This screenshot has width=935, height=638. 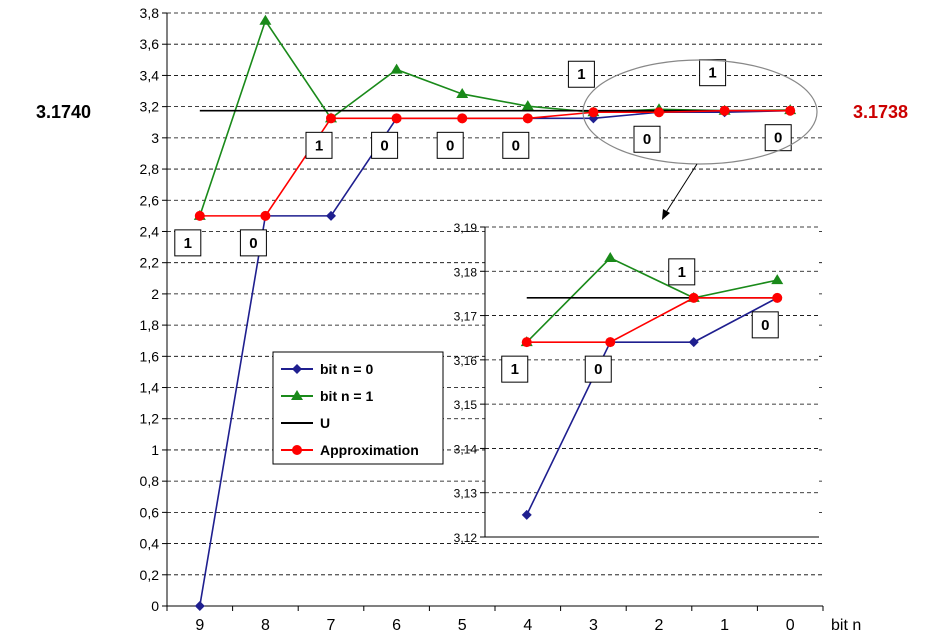 I want to click on y-tick-label: 3,15, so click(x=466, y=405).